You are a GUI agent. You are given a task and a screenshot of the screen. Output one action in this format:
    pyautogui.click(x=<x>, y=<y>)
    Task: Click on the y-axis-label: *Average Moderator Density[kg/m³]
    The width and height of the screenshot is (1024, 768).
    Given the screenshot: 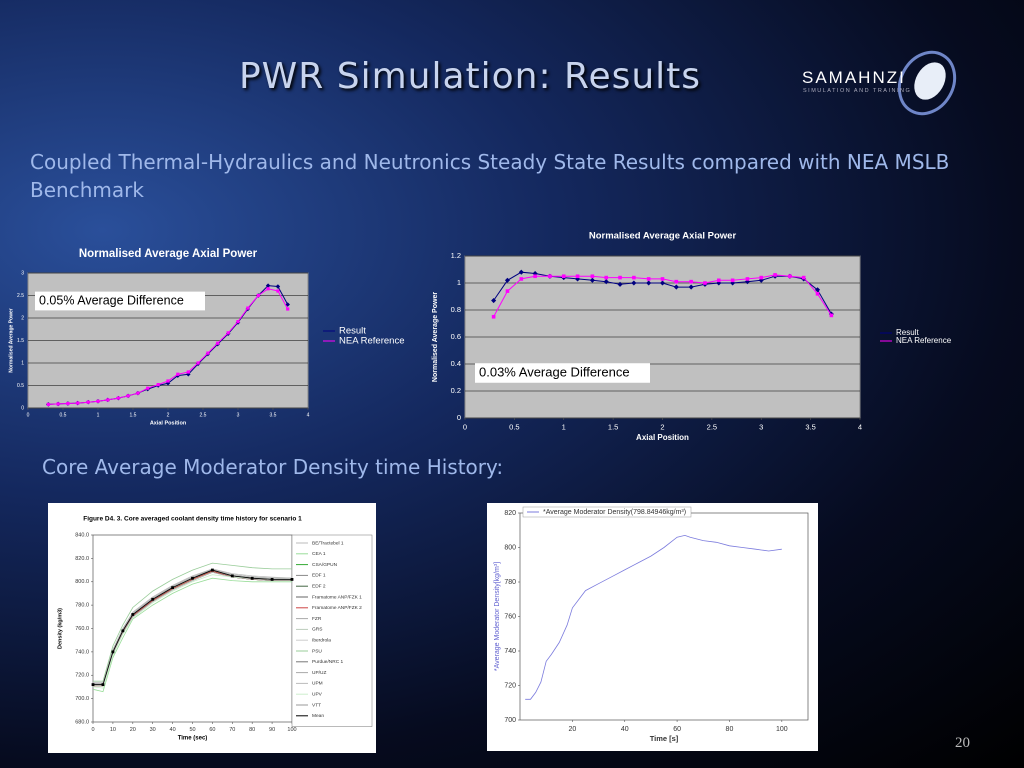 What is the action you would take?
    pyautogui.click(x=497, y=616)
    